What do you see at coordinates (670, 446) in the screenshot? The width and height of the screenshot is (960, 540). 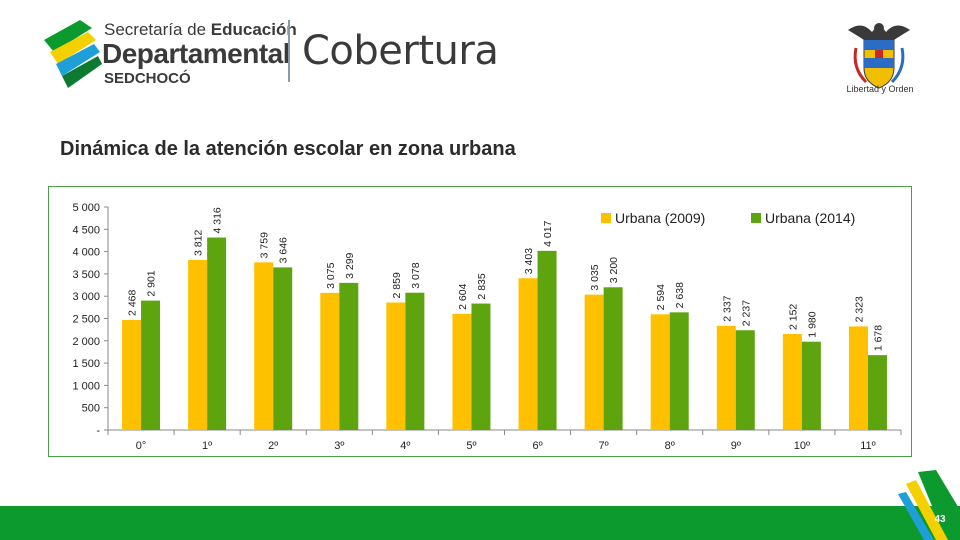 I see `x-tick-label: 8º` at bounding box center [670, 446].